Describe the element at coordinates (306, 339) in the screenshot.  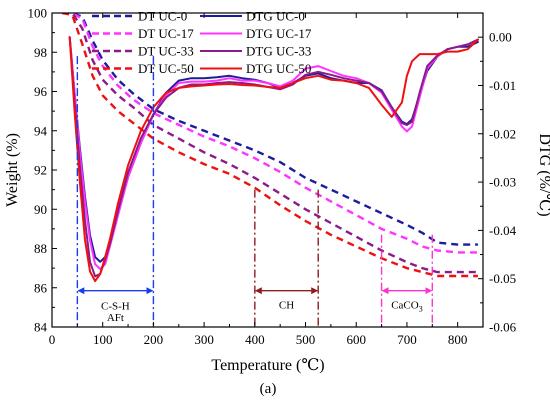
I see `x-tick-label: 500` at that location.